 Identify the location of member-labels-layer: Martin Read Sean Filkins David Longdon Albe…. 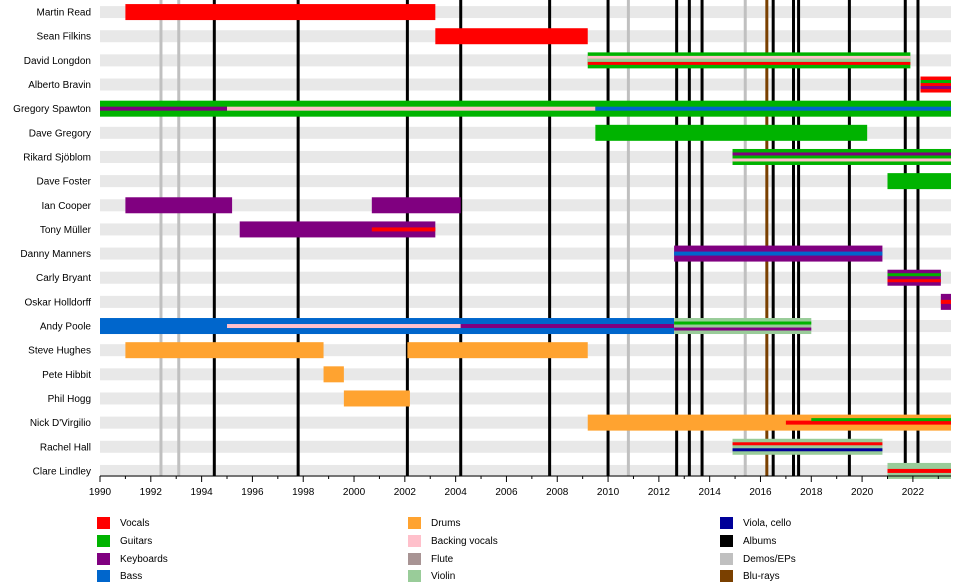
(52, 243).